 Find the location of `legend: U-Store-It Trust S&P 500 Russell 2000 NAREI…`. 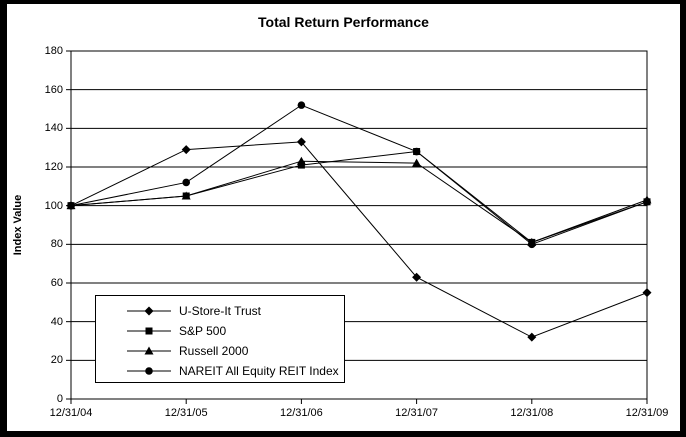

legend: U-Store-It Trust S&P 500 Russell 2000 NAREI… is located at coordinates (220, 339).